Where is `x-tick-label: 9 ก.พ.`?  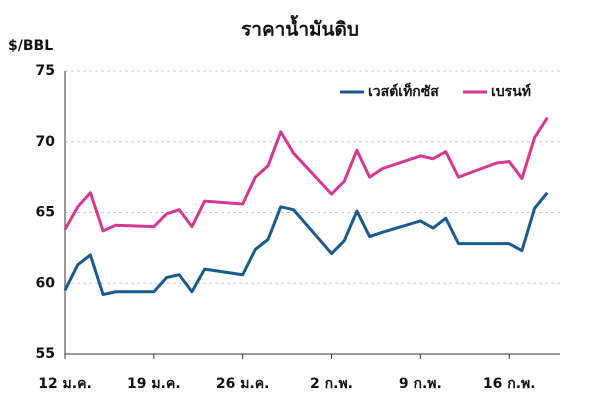 x-tick-label: 9 ก.พ. is located at coordinates (420, 384).